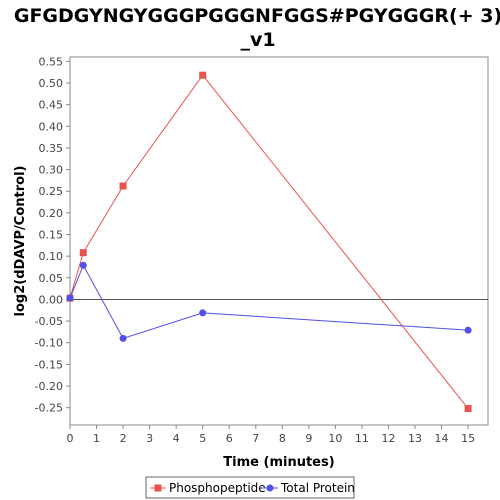  Describe the element at coordinates (49, 343) in the screenshot. I see `y-tick-label: -0.10` at that location.